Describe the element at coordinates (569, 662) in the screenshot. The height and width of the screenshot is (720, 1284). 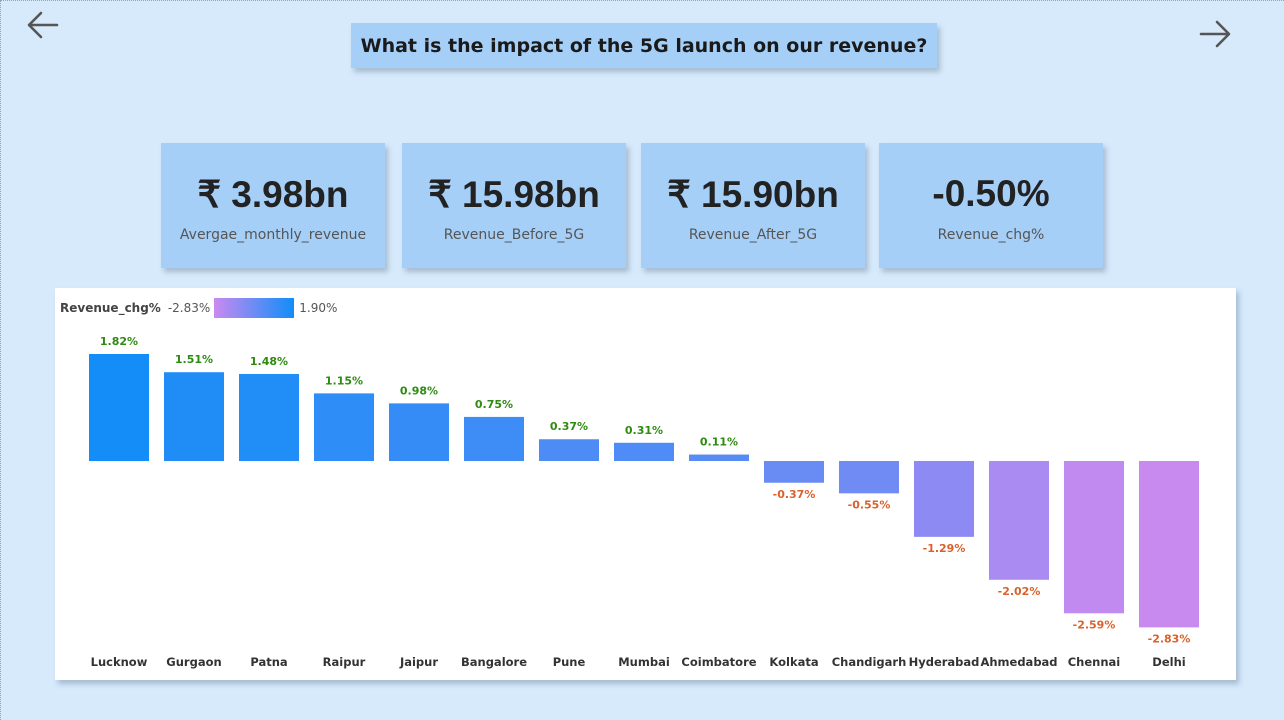
I see `category-label-pune: Pune` at that location.